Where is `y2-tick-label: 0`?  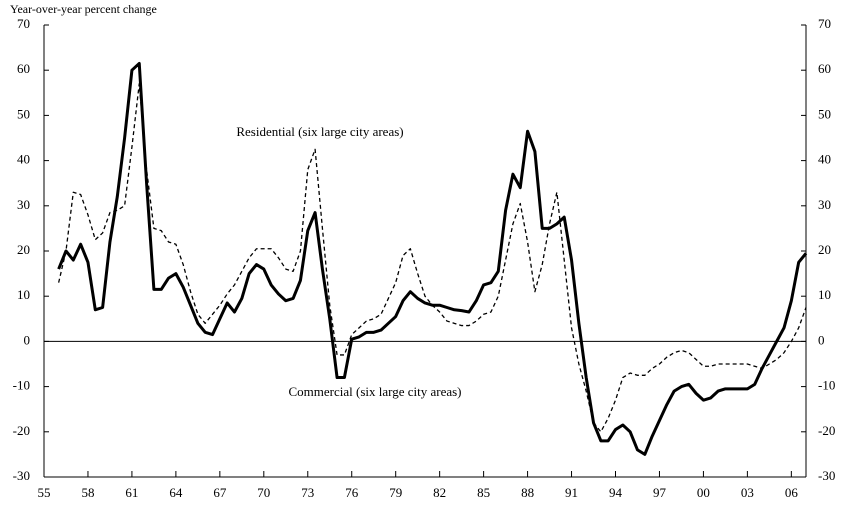
y2-tick-label: 0 is located at coordinates (821, 339).